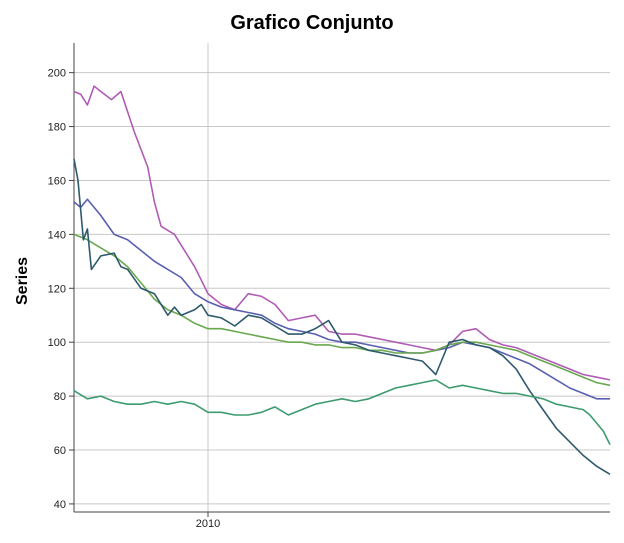 The width and height of the screenshot is (624, 543). I want to click on y-tick-label: 40, so click(60, 505).